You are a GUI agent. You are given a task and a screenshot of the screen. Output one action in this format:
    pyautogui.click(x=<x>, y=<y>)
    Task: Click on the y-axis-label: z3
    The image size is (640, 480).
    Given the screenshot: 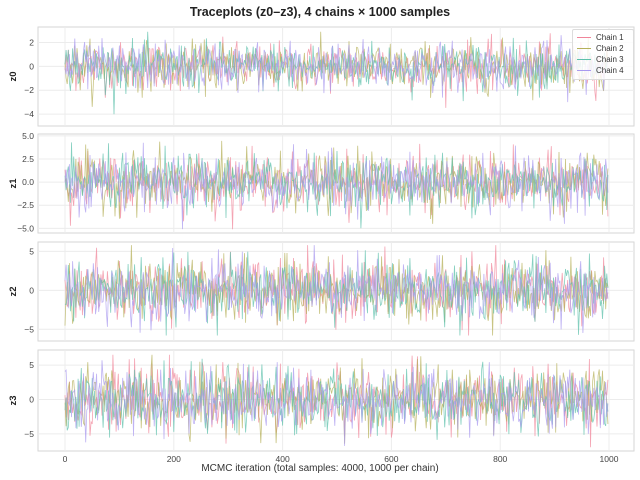 What is the action you would take?
    pyautogui.click(x=13, y=400)
    